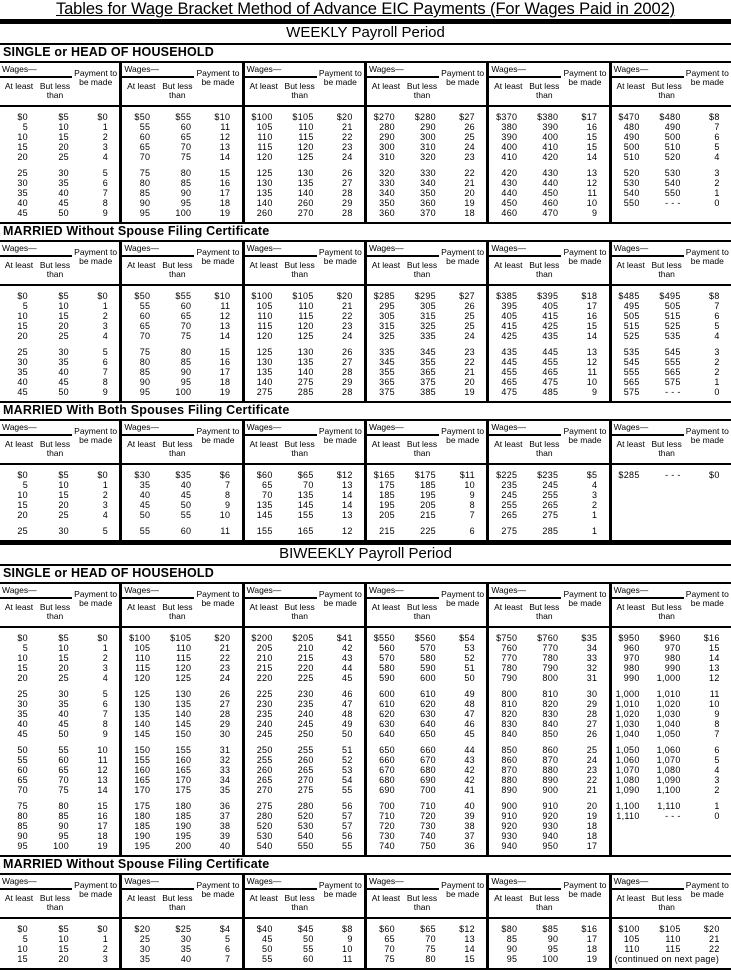 Image resolution: width=731 pixels, height=970 pixels. What do you see at coordinates (548, 943) in the screenshot?
I see `bracket-rows: $80 $85 $16 85 90 17 90 95 18 95 100 19` at bounding box center [548, 943].